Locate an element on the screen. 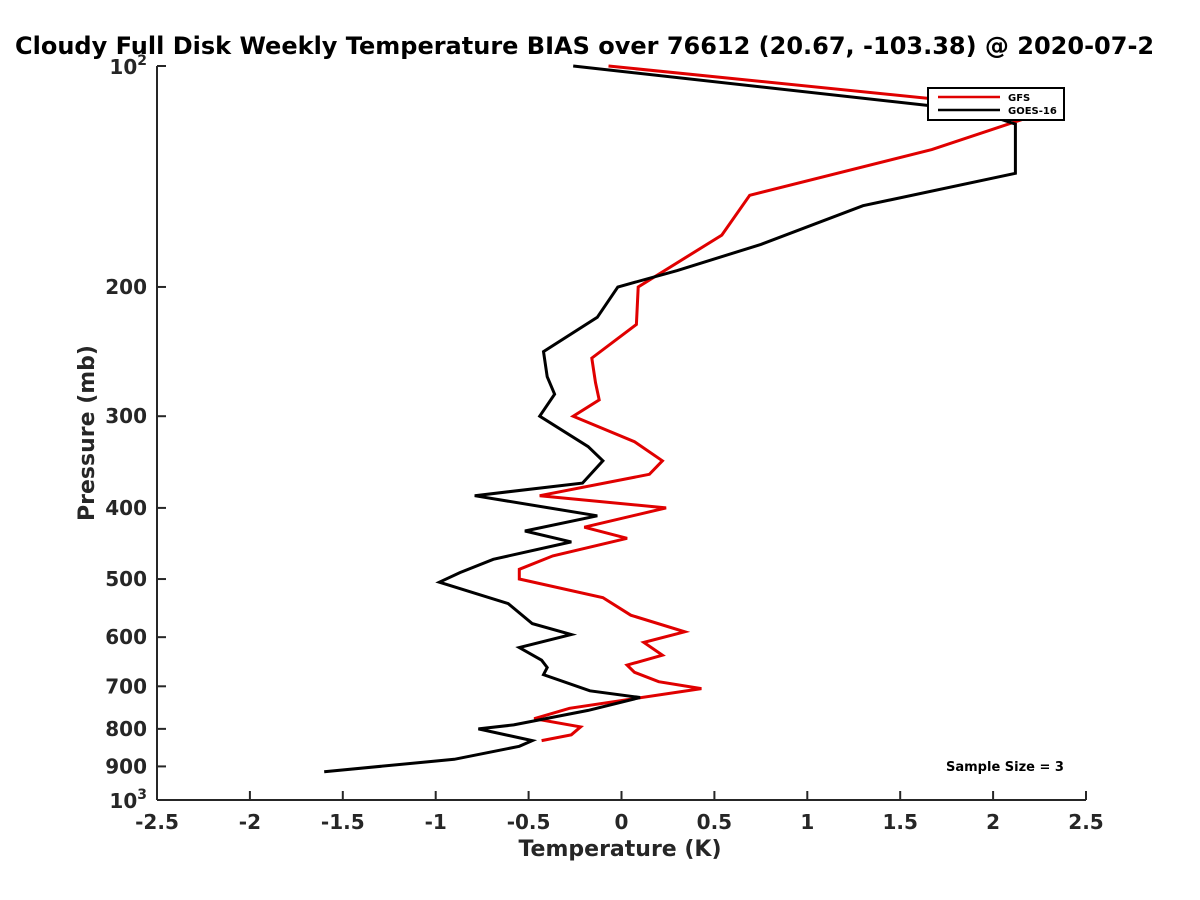 This screenshot has height=900, width=1200. x-tick-label: 2 is located at coordinates (993, 822).